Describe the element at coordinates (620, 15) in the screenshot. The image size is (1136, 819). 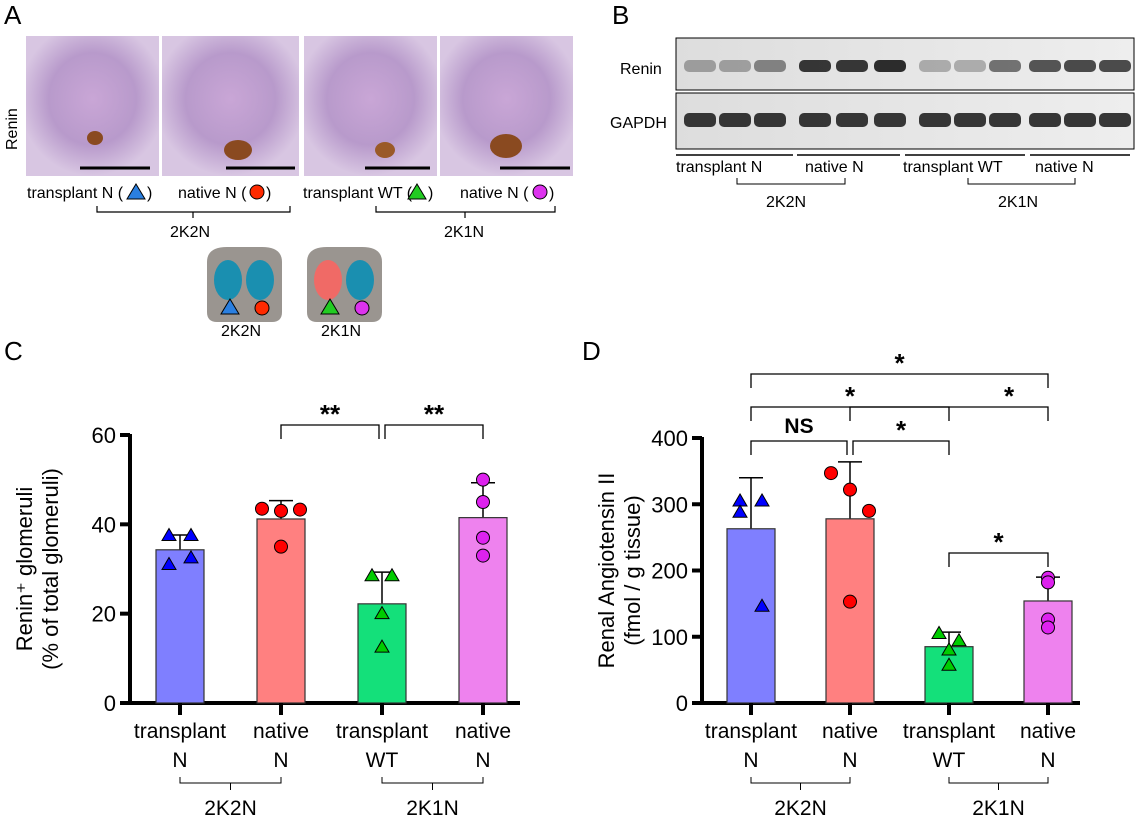
I see `panel-b-letter: B` at that location.